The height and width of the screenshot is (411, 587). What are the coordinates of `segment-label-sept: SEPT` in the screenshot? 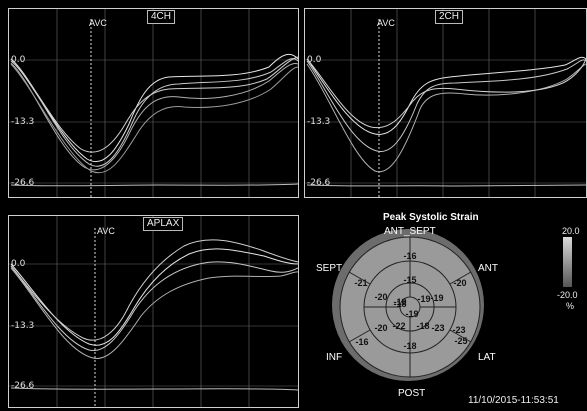 It's located at (329, 268).